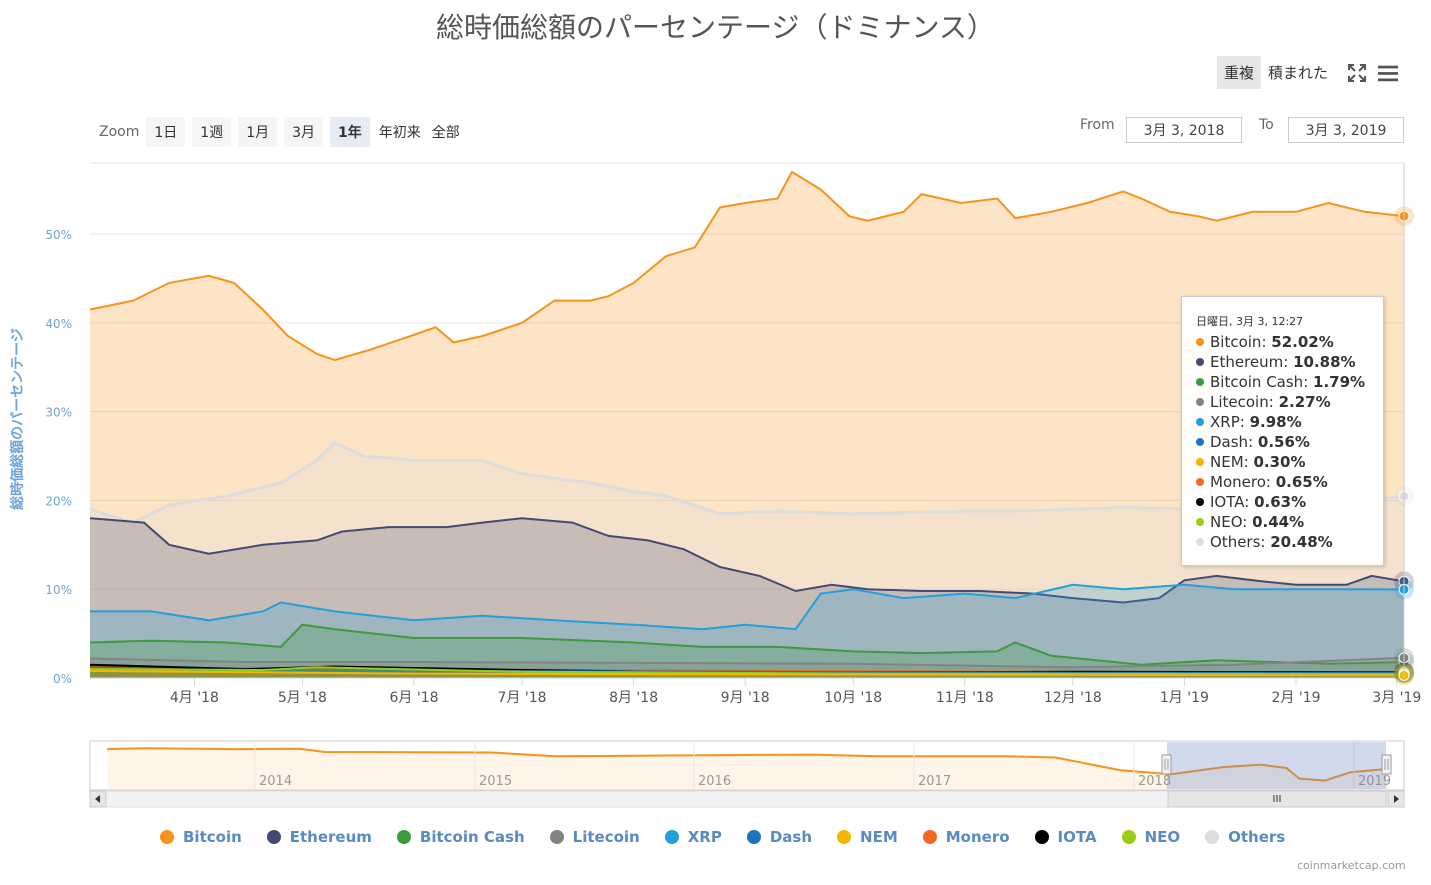  What do you see at coordinates (867, 837) in the screenshot?
I see `legend-item-nem: NEM` at bounding box center [867, 837].